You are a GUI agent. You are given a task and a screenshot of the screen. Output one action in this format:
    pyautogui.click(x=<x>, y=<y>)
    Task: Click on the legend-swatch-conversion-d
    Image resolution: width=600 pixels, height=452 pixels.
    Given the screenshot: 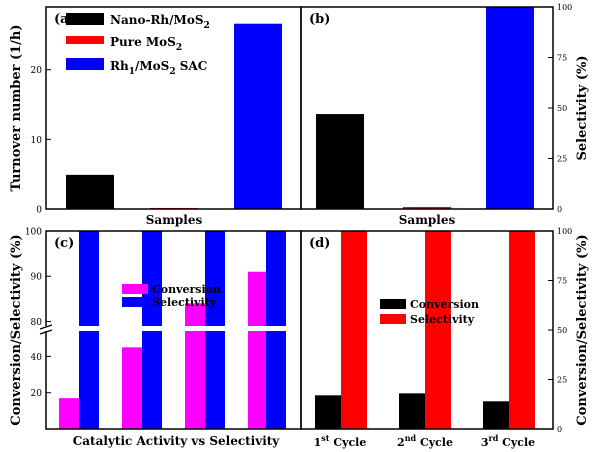 What is the action you would take?
    pyautogui.click(x=393, y=304)
    